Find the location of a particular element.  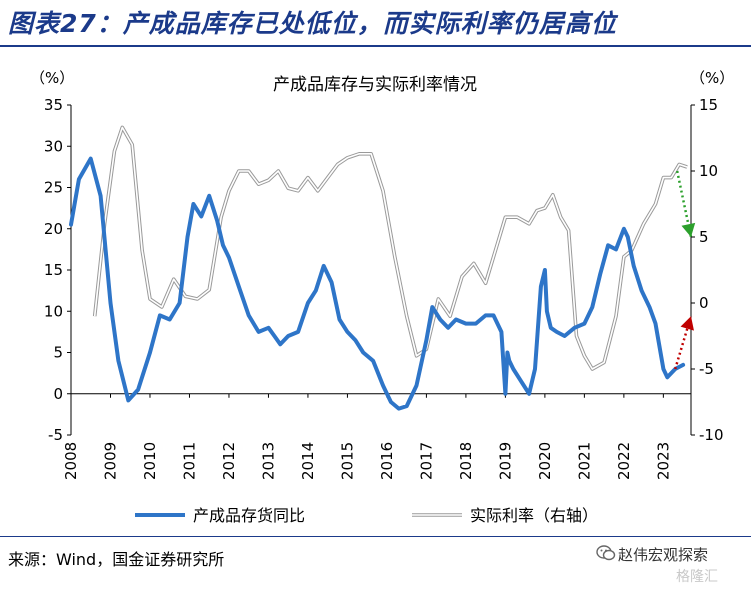

x-tick-label: 2015 is located at coordinates (347, 461).